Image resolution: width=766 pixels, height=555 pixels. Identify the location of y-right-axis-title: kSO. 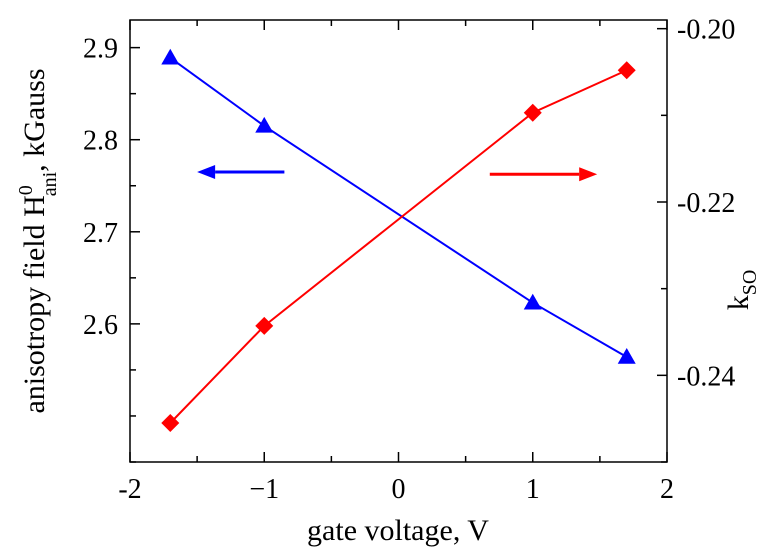
(741, 290).